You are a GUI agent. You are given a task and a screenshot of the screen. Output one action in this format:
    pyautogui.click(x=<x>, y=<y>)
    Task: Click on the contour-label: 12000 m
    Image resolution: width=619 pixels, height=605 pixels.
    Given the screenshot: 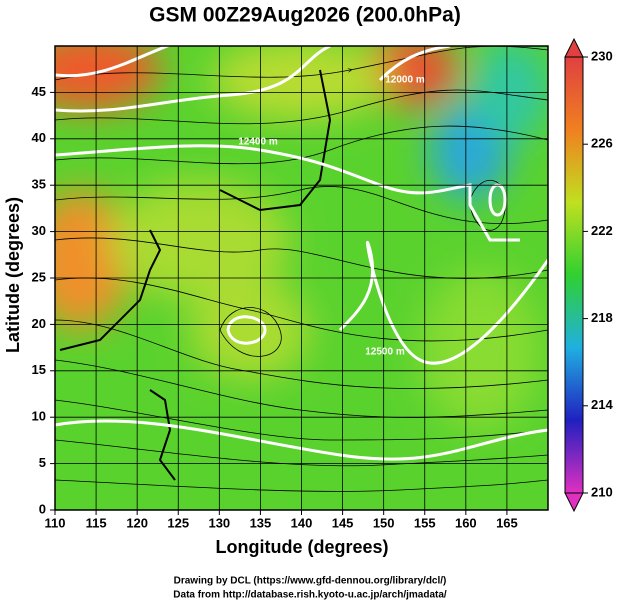 What is the action you would take?
    pyautogui.click(x=405, y=80)
    